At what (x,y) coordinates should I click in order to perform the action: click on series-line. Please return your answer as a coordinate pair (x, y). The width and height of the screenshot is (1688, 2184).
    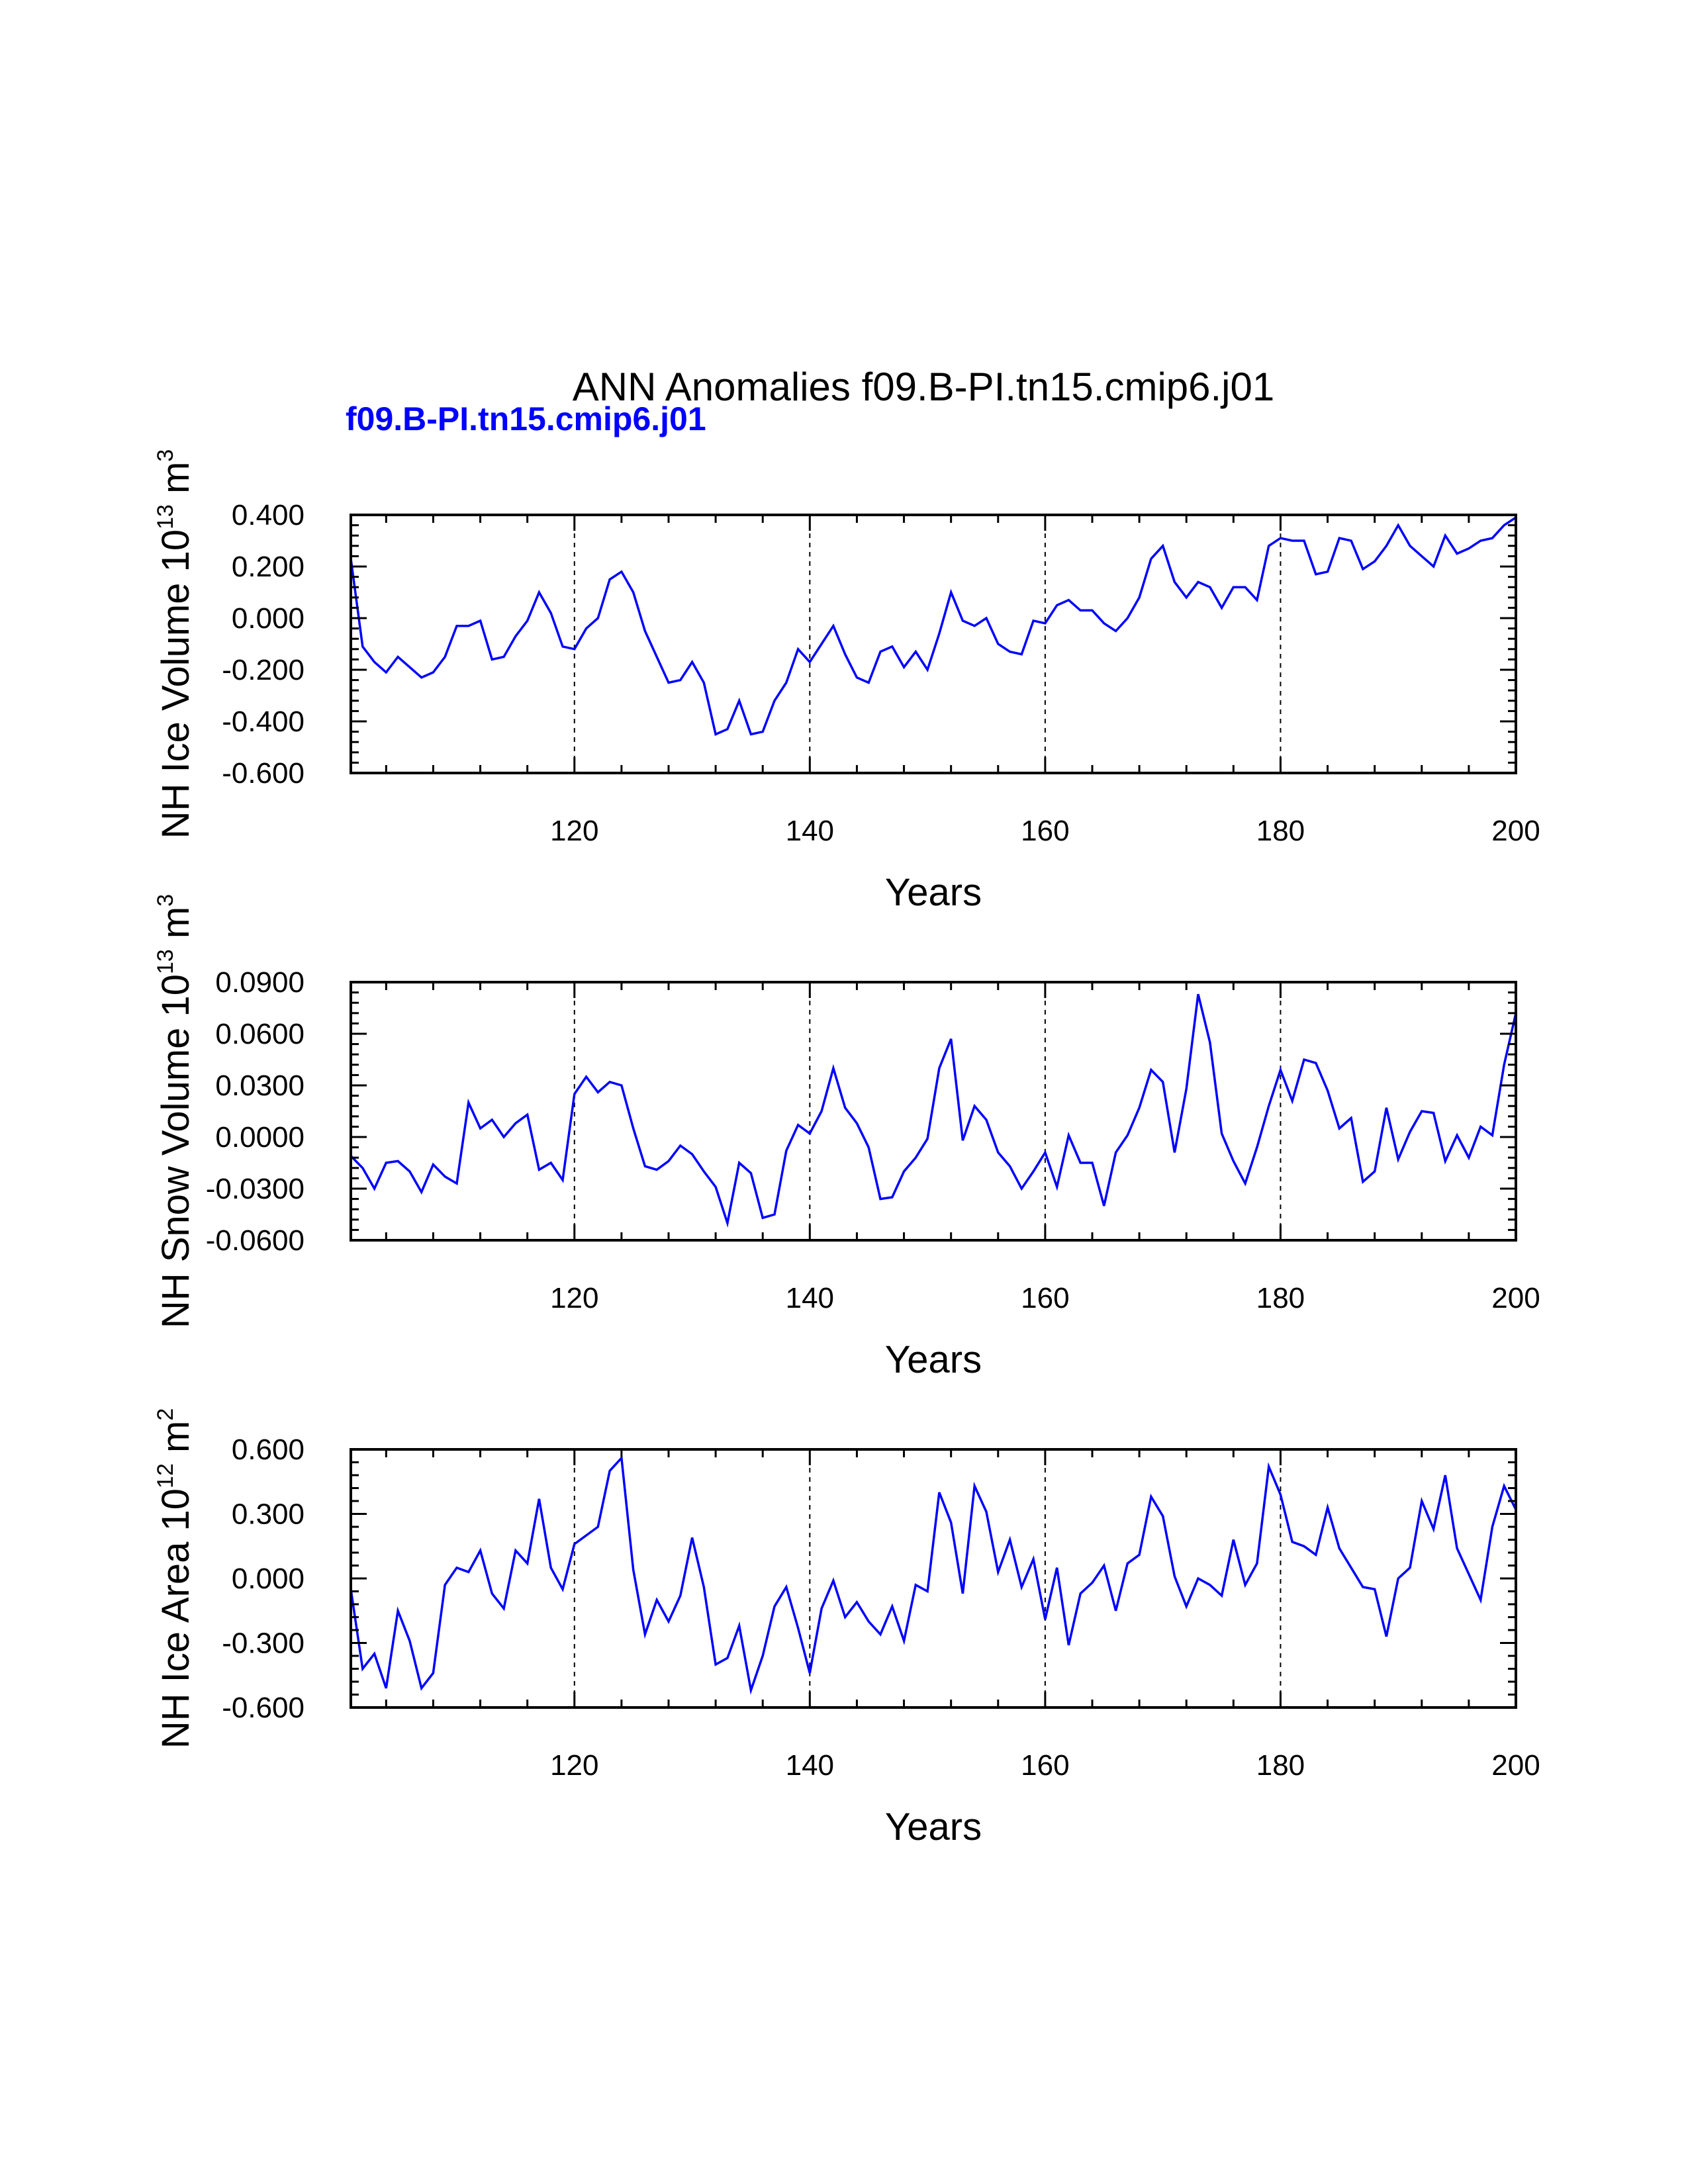
    Looking at the image, I should click on (933, 1110).